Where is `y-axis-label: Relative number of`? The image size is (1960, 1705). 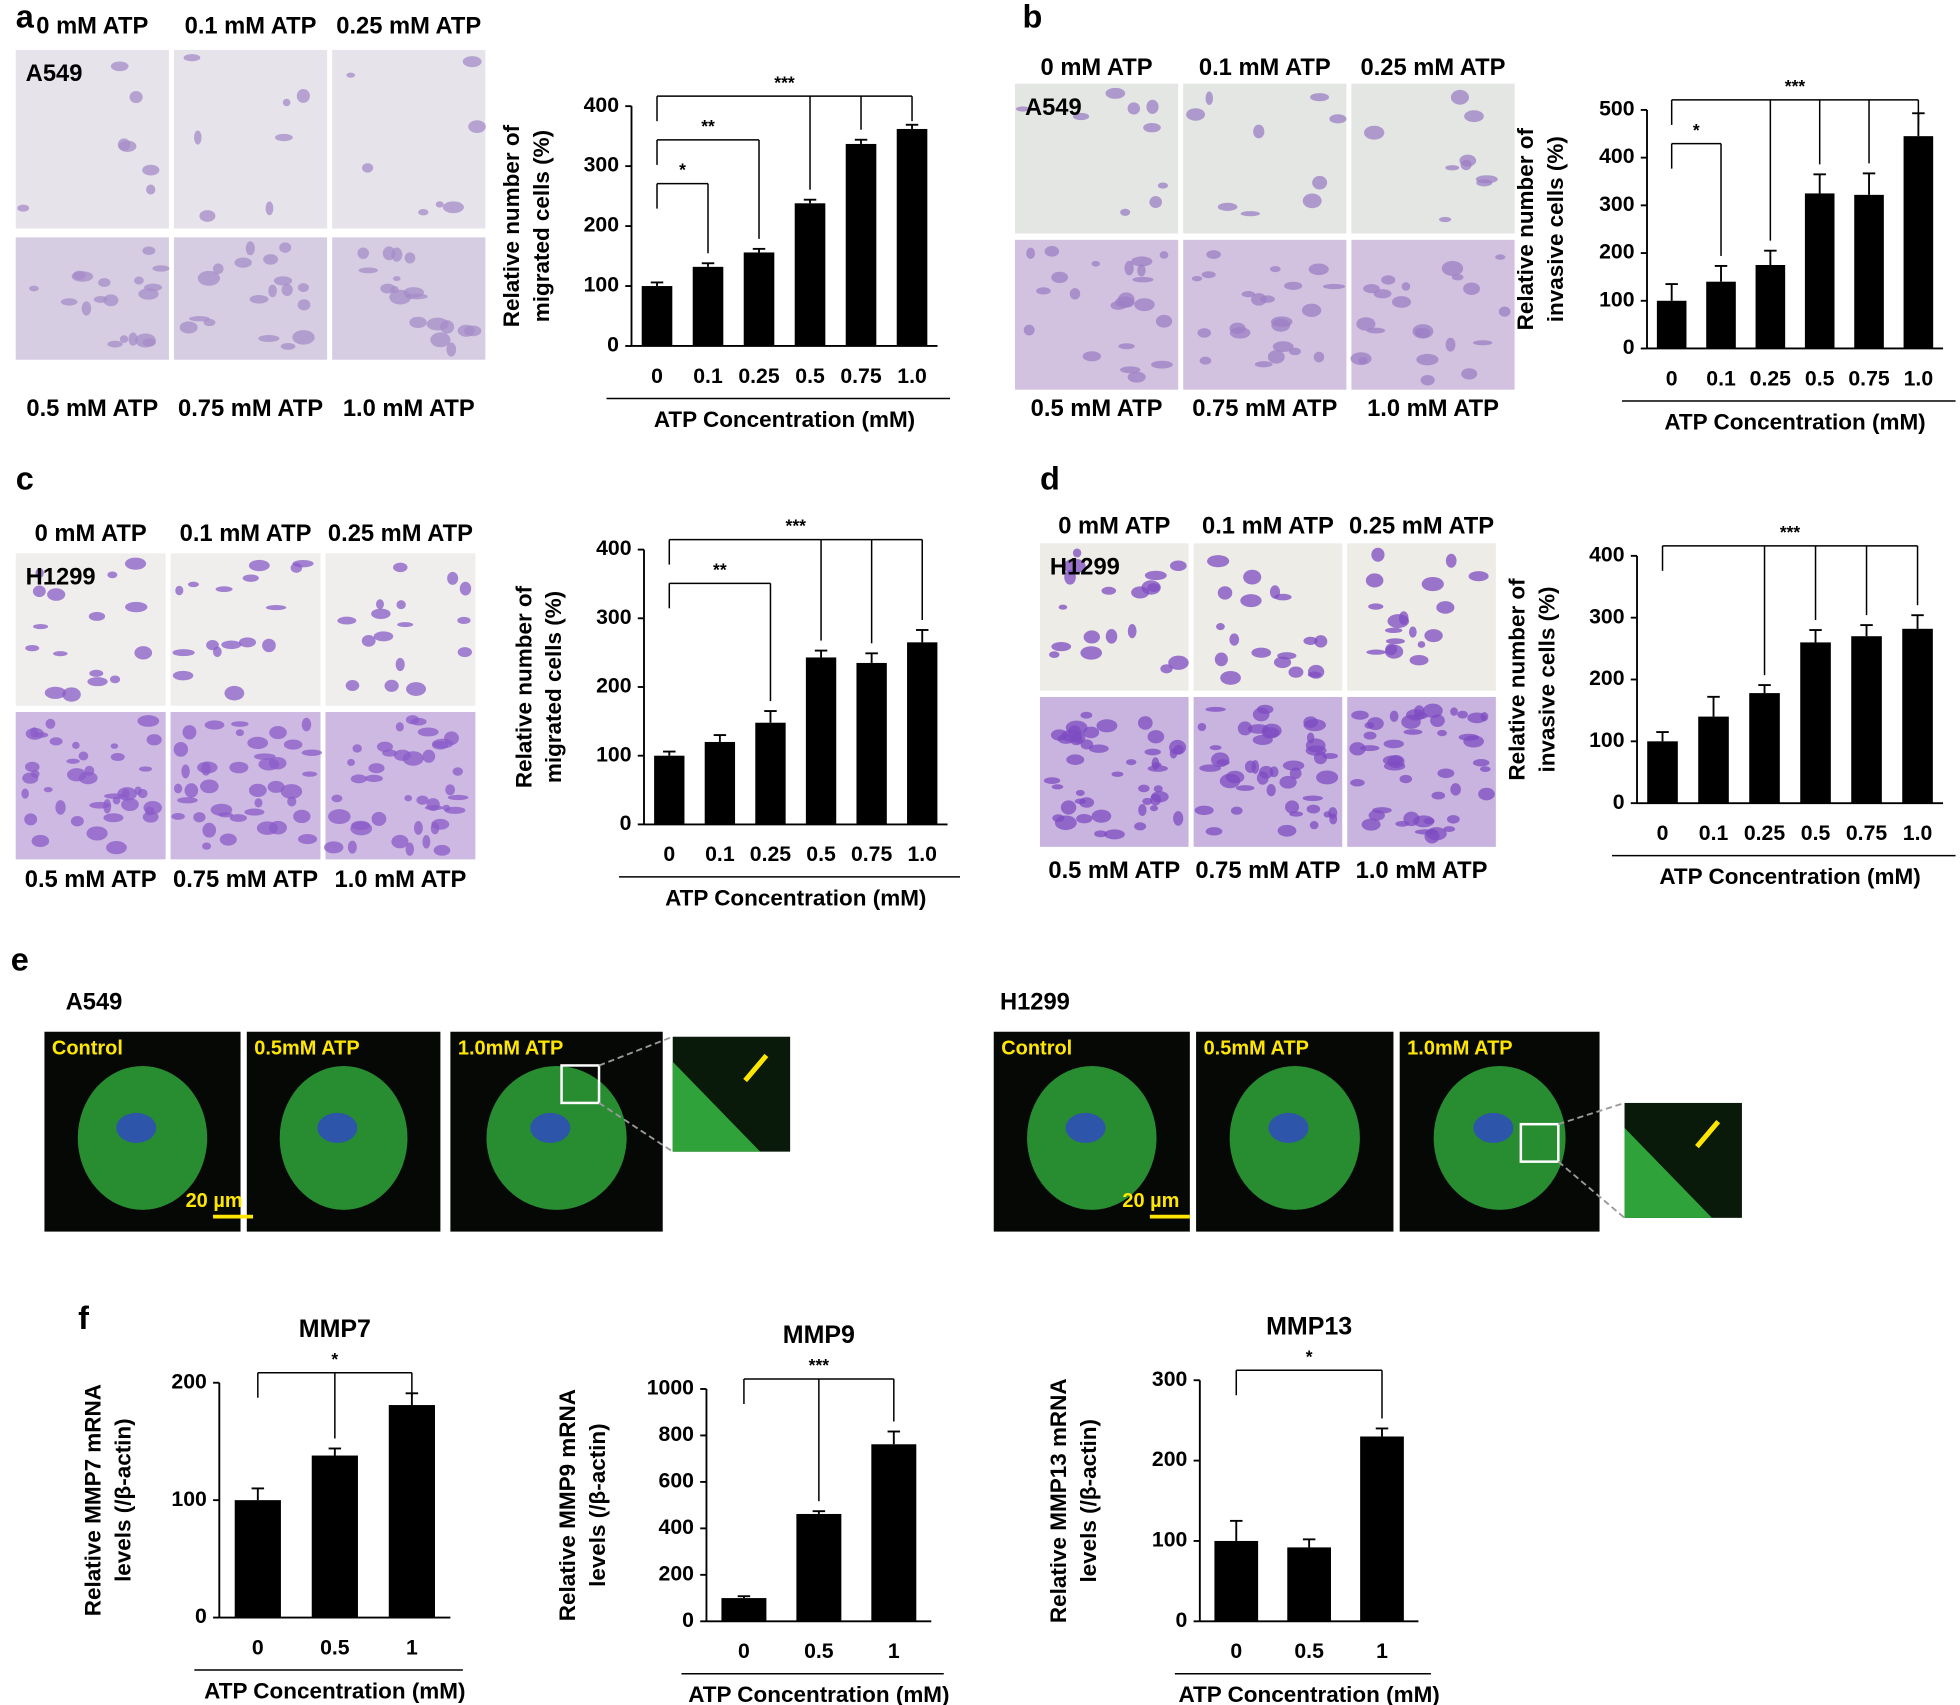
y-axis-label: Relative number of is located at coordinates (1516, 679).